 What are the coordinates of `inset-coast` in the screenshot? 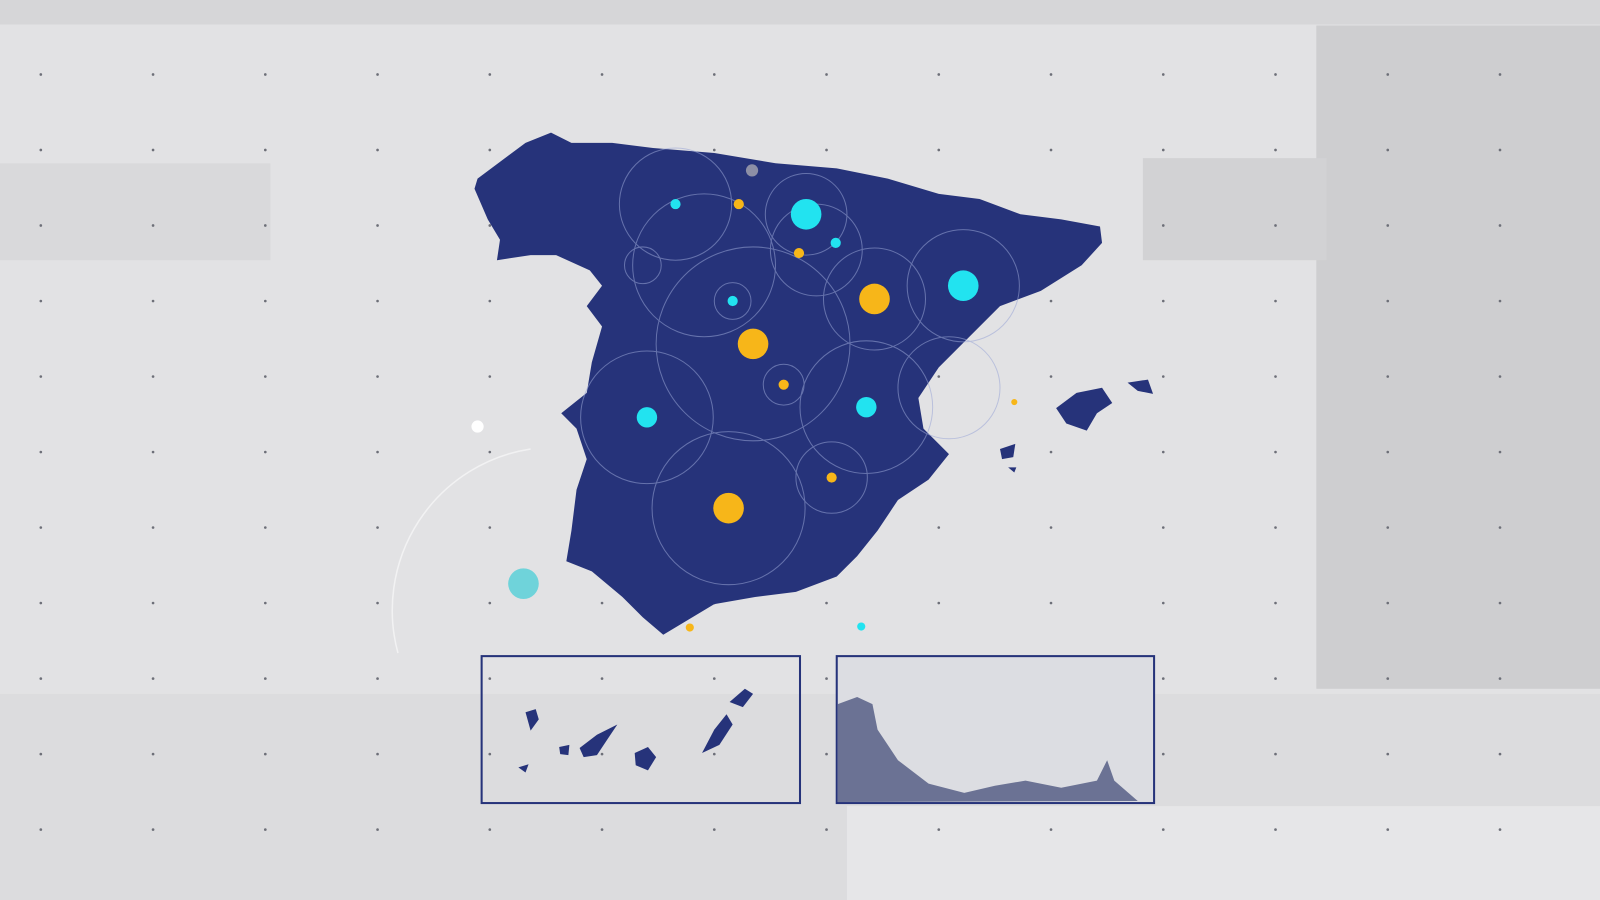 It's located at (995, 730).